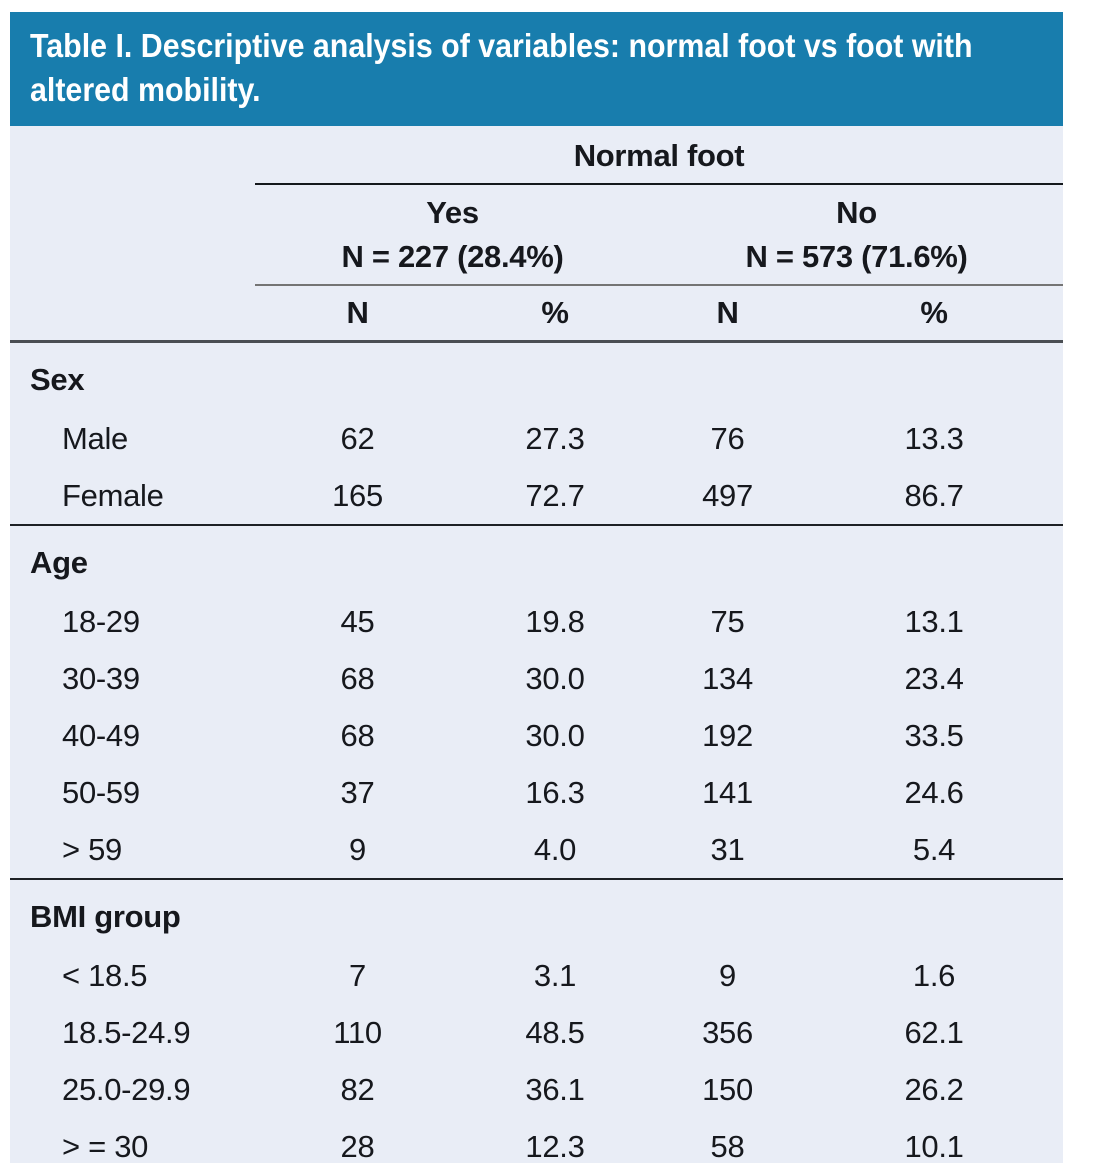 The width and height of the screenshot is (1096, 1163). I want to click on table-row: < 18.5 7 3.1 9 1.6, so click(536, 975).